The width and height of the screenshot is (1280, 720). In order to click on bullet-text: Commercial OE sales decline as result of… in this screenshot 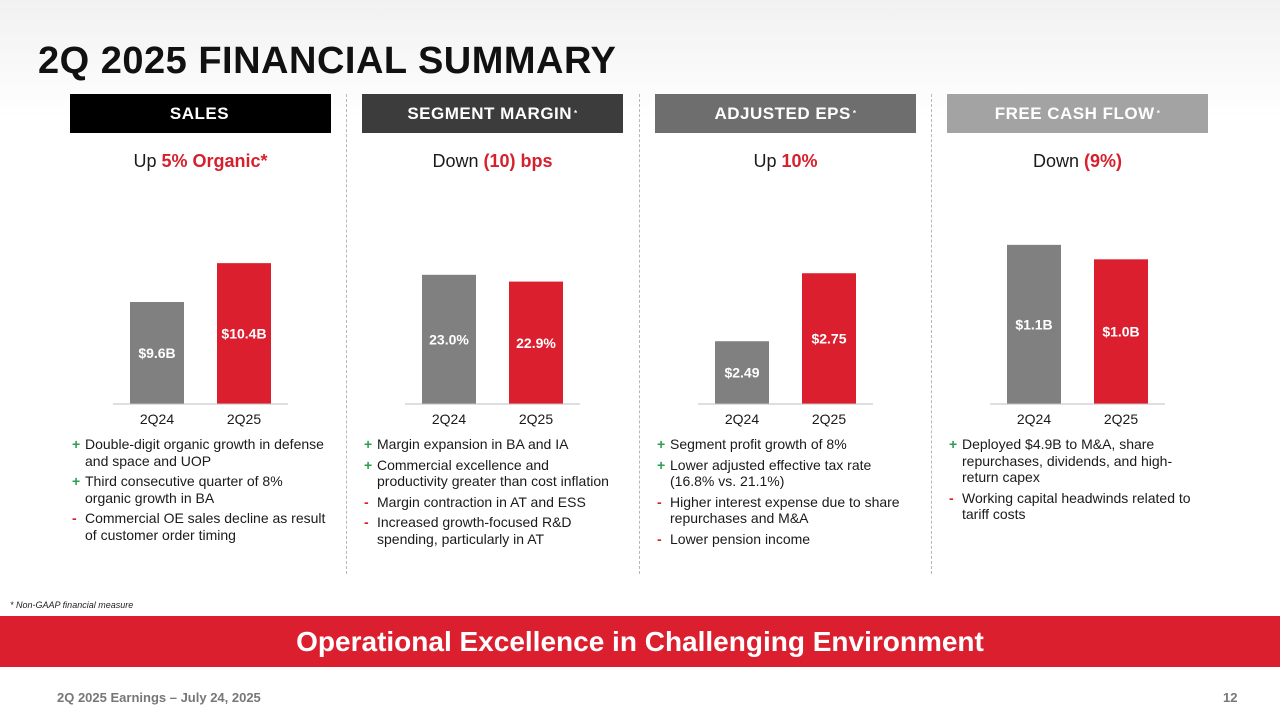, I will do `click(205, 526)`.